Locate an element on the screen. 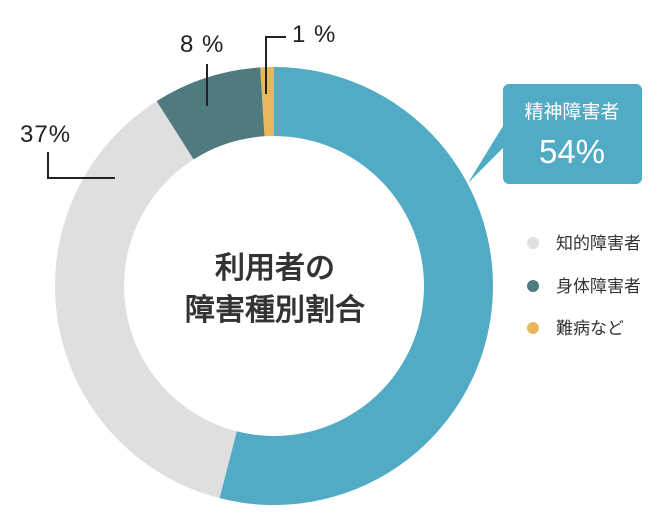 This screenshot has width=669, height=532. slice-physical is located at coordinates (210, 113).